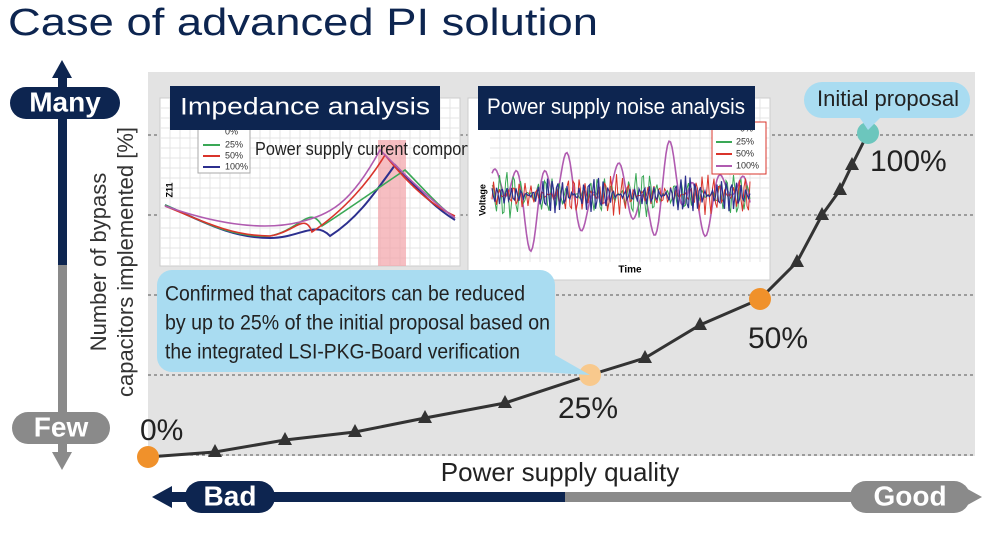 This screenshot has width=1000, height=539. I want to click on good: Good, so click(909, 495).